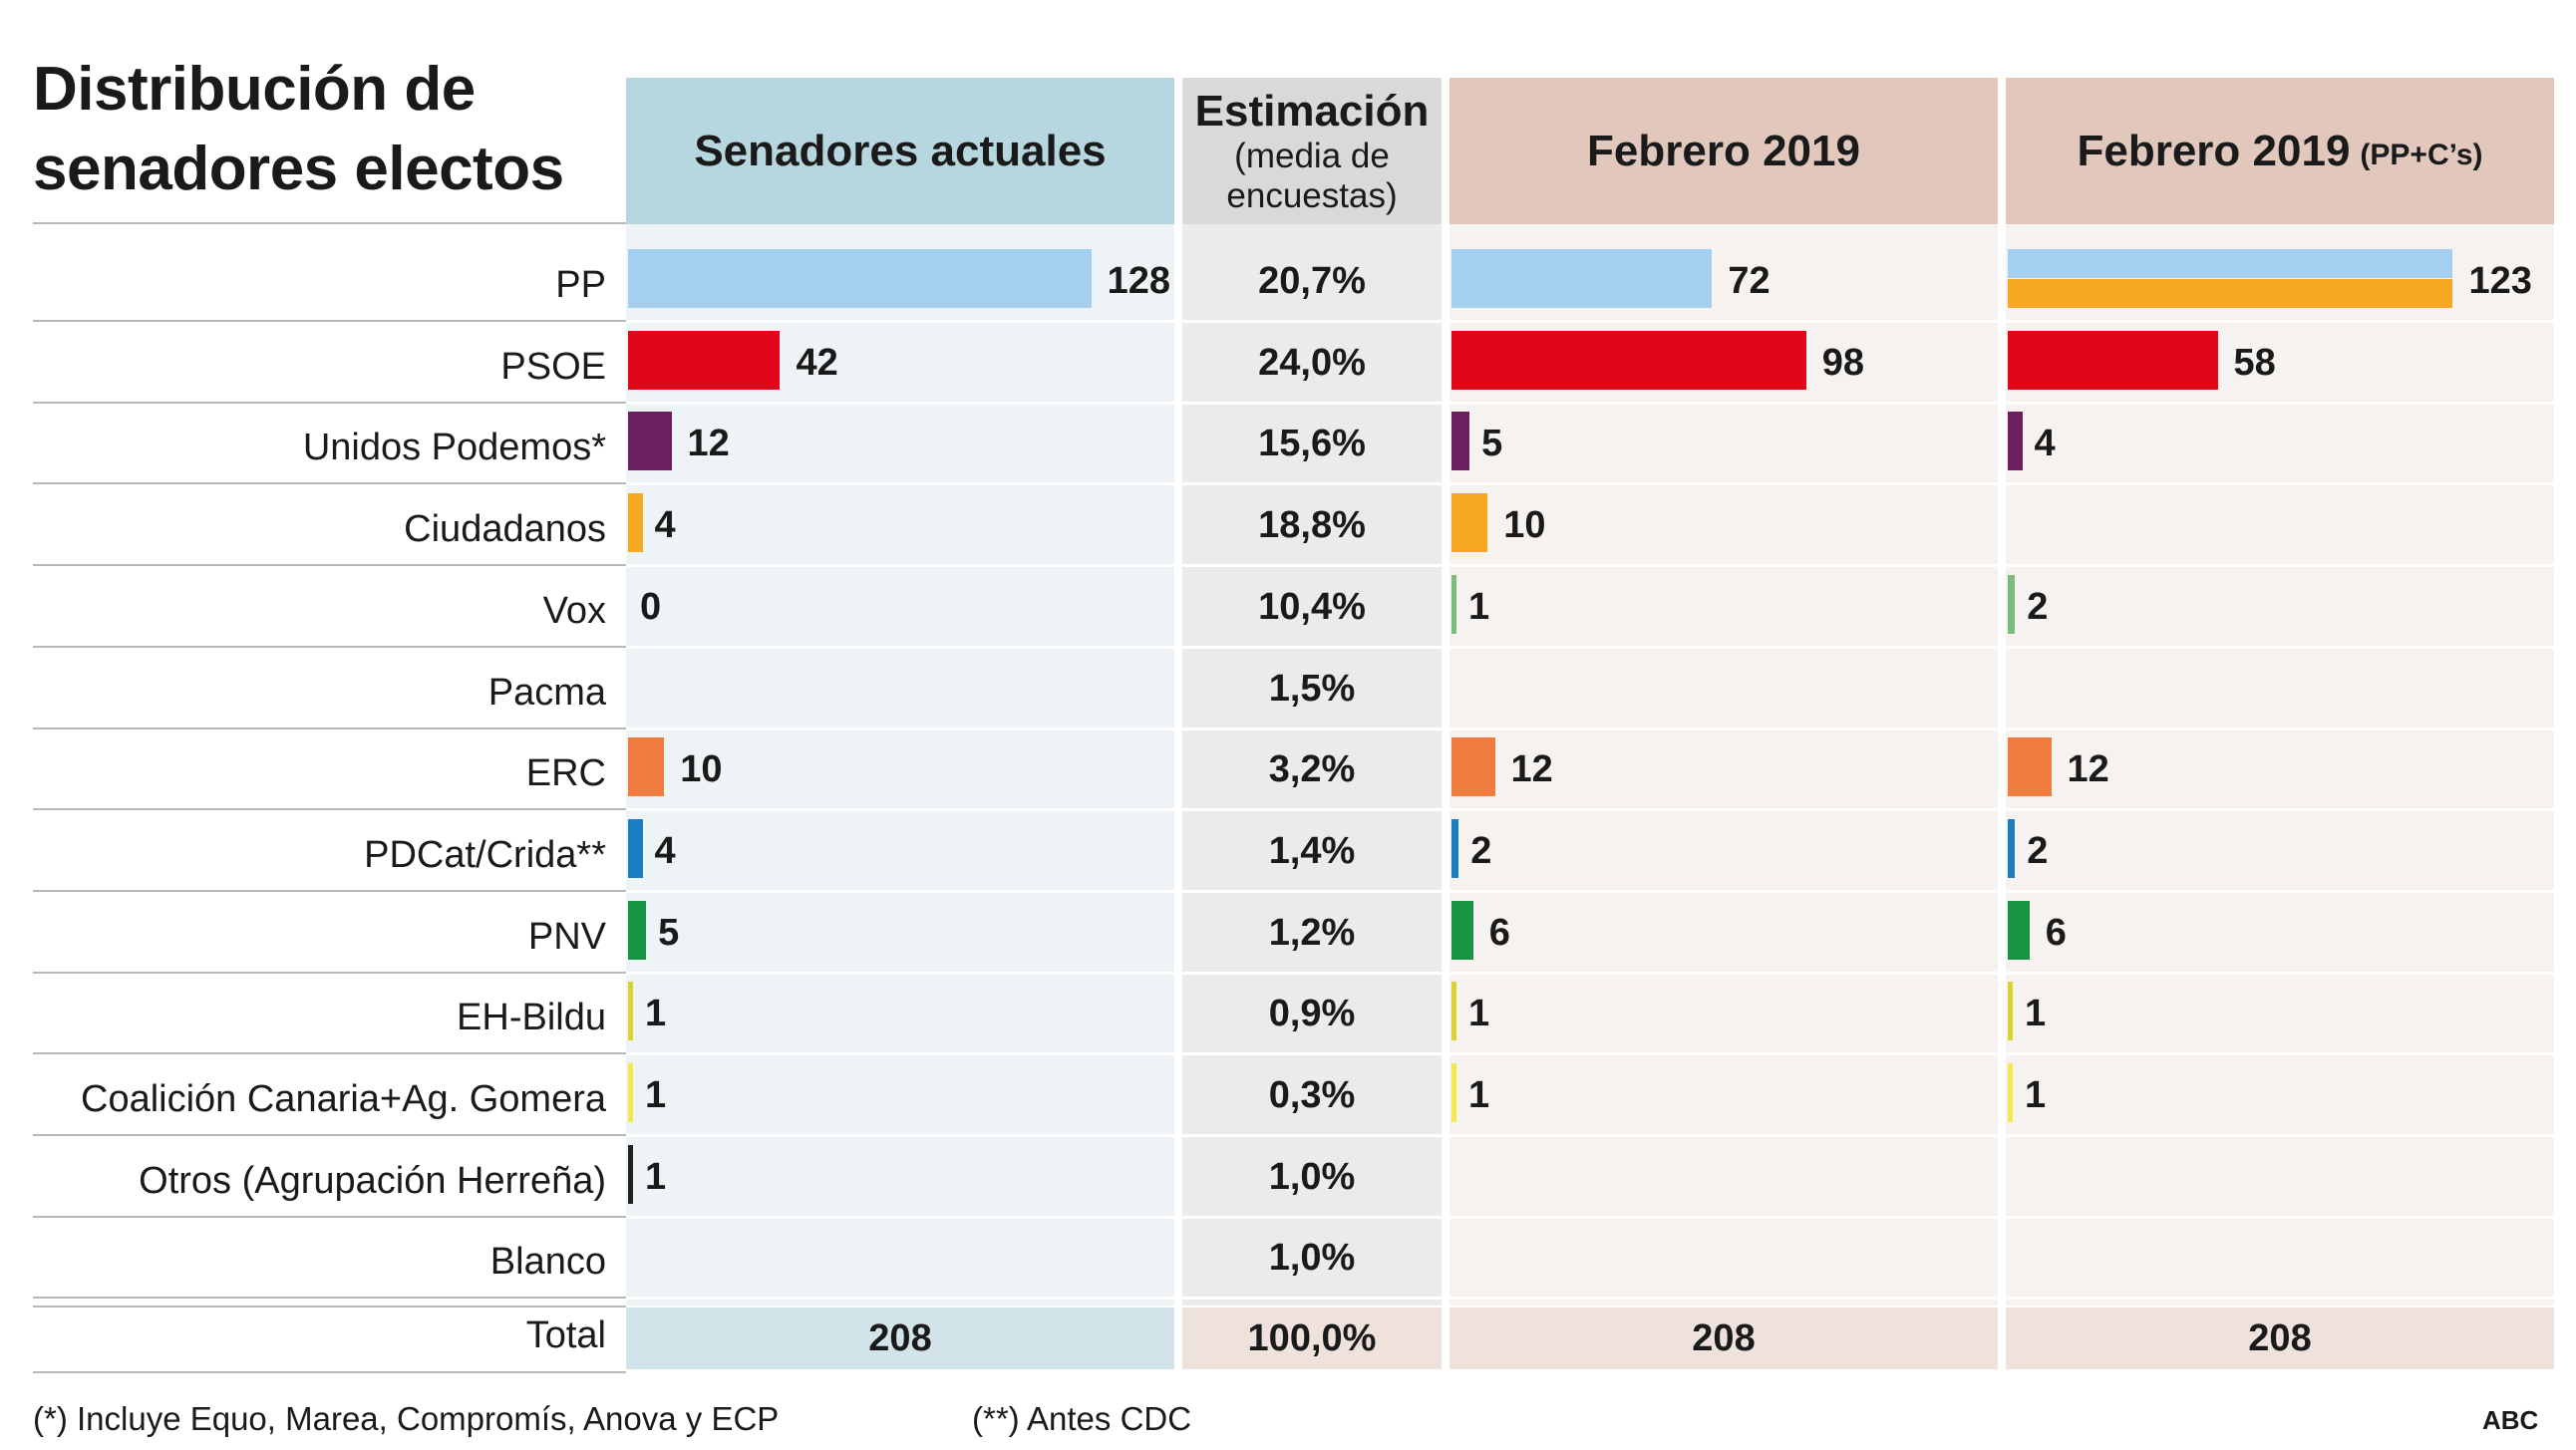 Image resolution: width=2576 pixels, height=1450 pixels. I want to click on value-label-actuales: 5, so click(669, 932).